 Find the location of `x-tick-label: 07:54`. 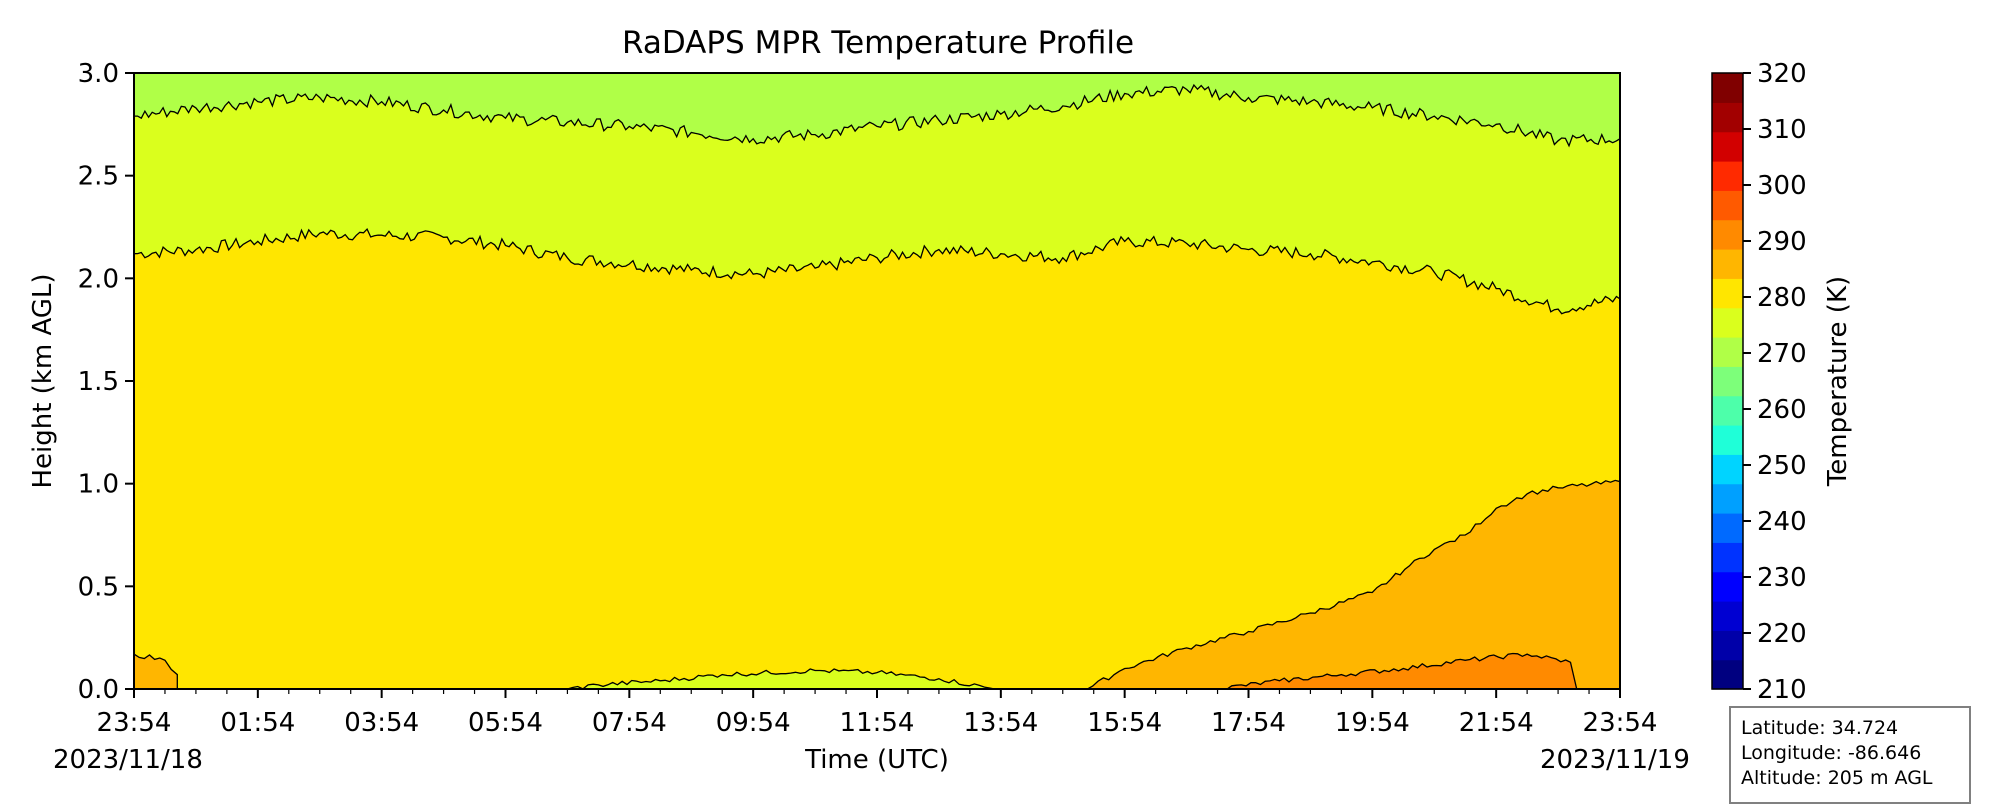

x-tick-label: 07:54 is located at coordinates (629, 723).